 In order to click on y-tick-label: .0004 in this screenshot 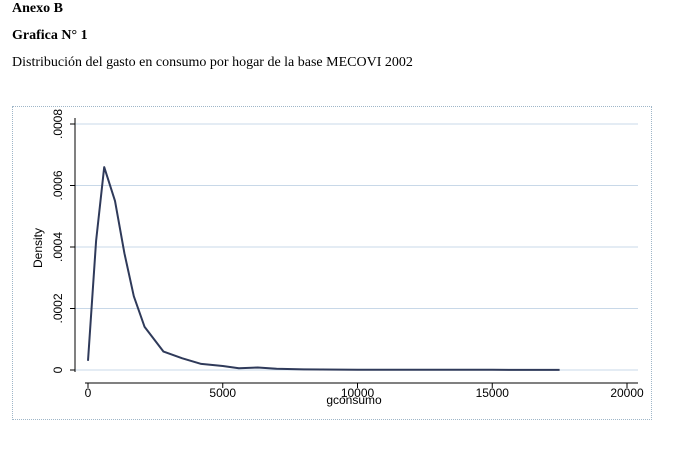, I will do `click(58, 247)`.